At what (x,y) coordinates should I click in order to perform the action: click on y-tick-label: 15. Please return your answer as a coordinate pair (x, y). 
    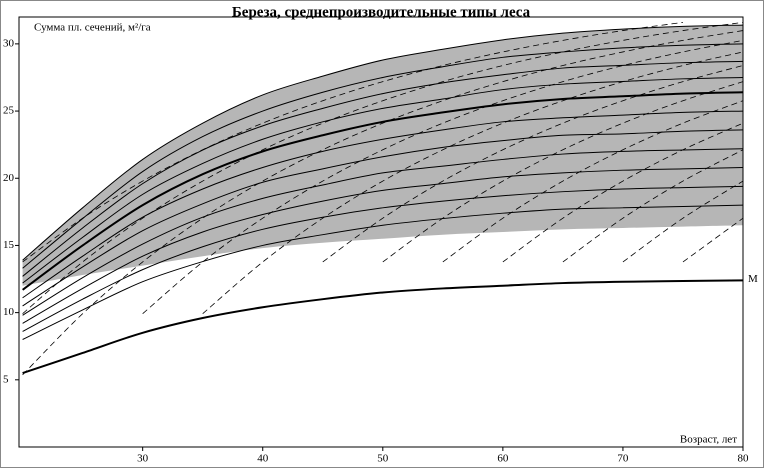
    Looking at the image, I should click on (9, 245).